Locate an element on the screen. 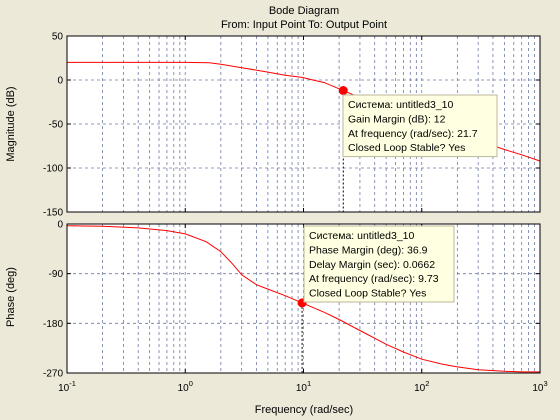 The width and height of the screenshot is (560, 420). x-axis-label: Frequency (rad/sec) is located at coordinates (304, 410).